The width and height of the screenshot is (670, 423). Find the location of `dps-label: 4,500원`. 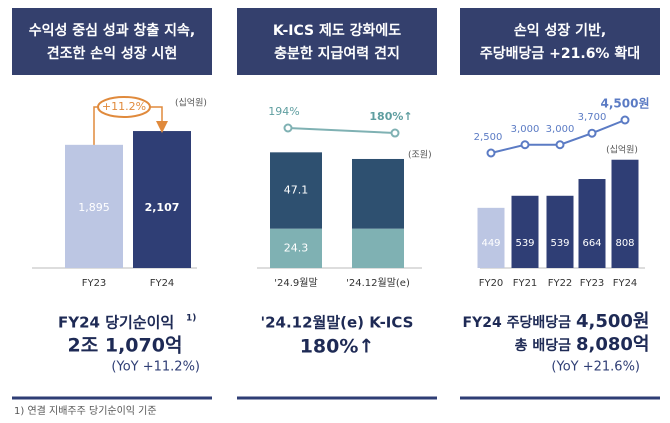

dps-label: 4,500원 is located at coordinates (625, 104).